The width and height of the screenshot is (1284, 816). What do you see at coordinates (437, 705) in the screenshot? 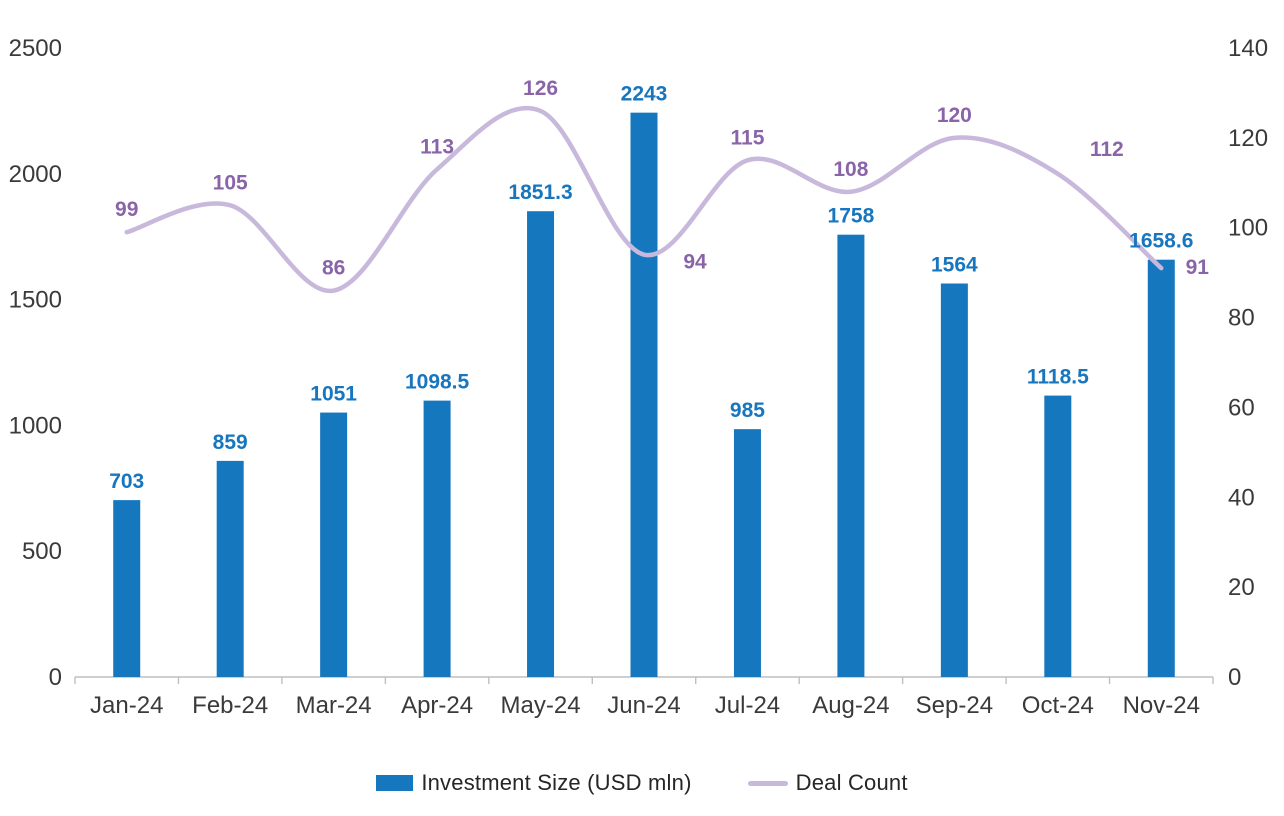
I see `x-axis-category-label: Apr-24` at bounding box center [437, 705].